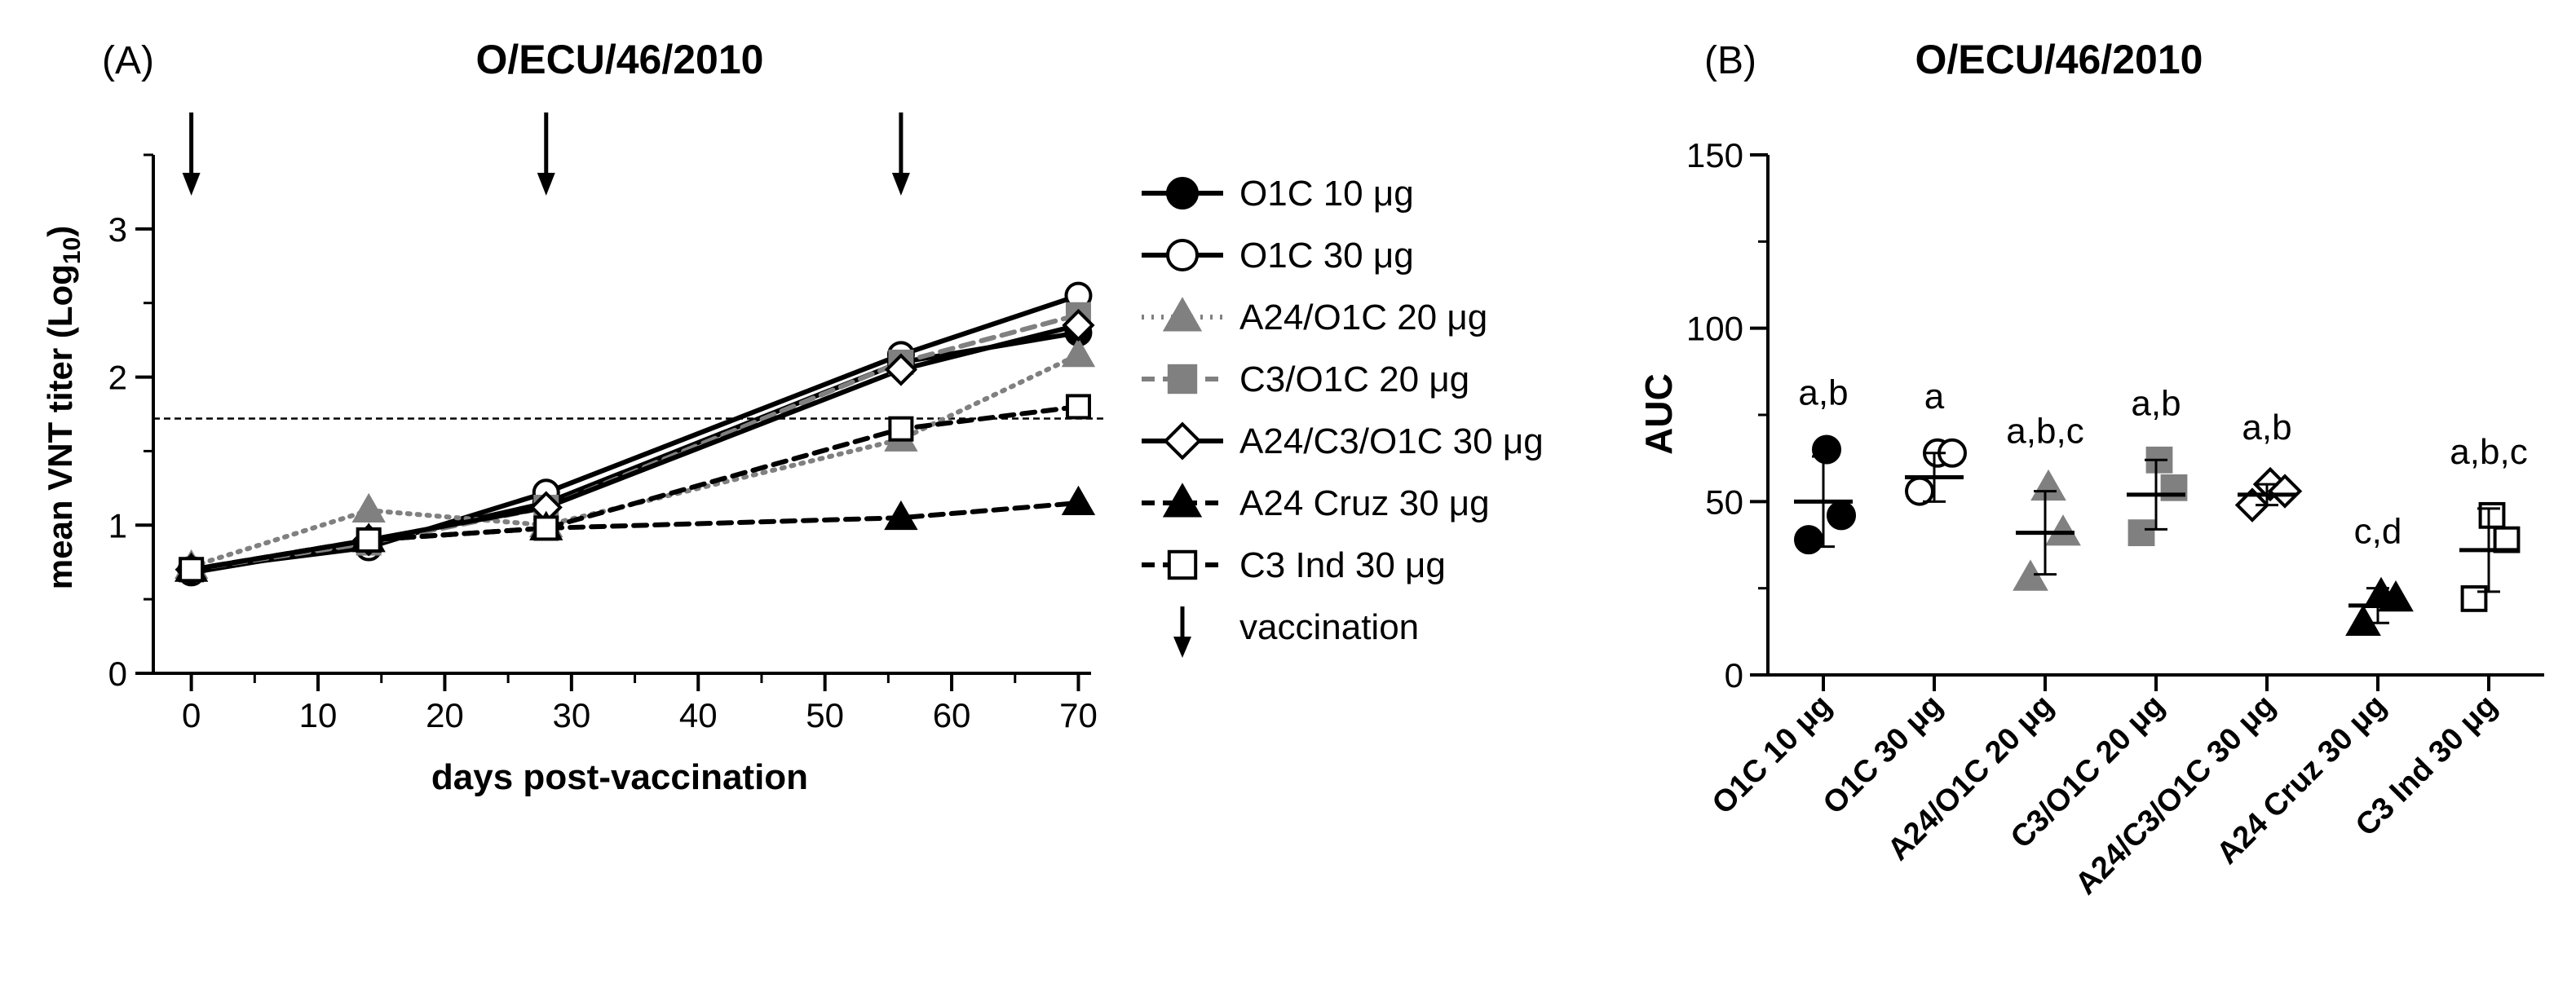 This screenshot has height=992, width=2576. I want to click on y-tick-label: 100, so click(1715, 329).